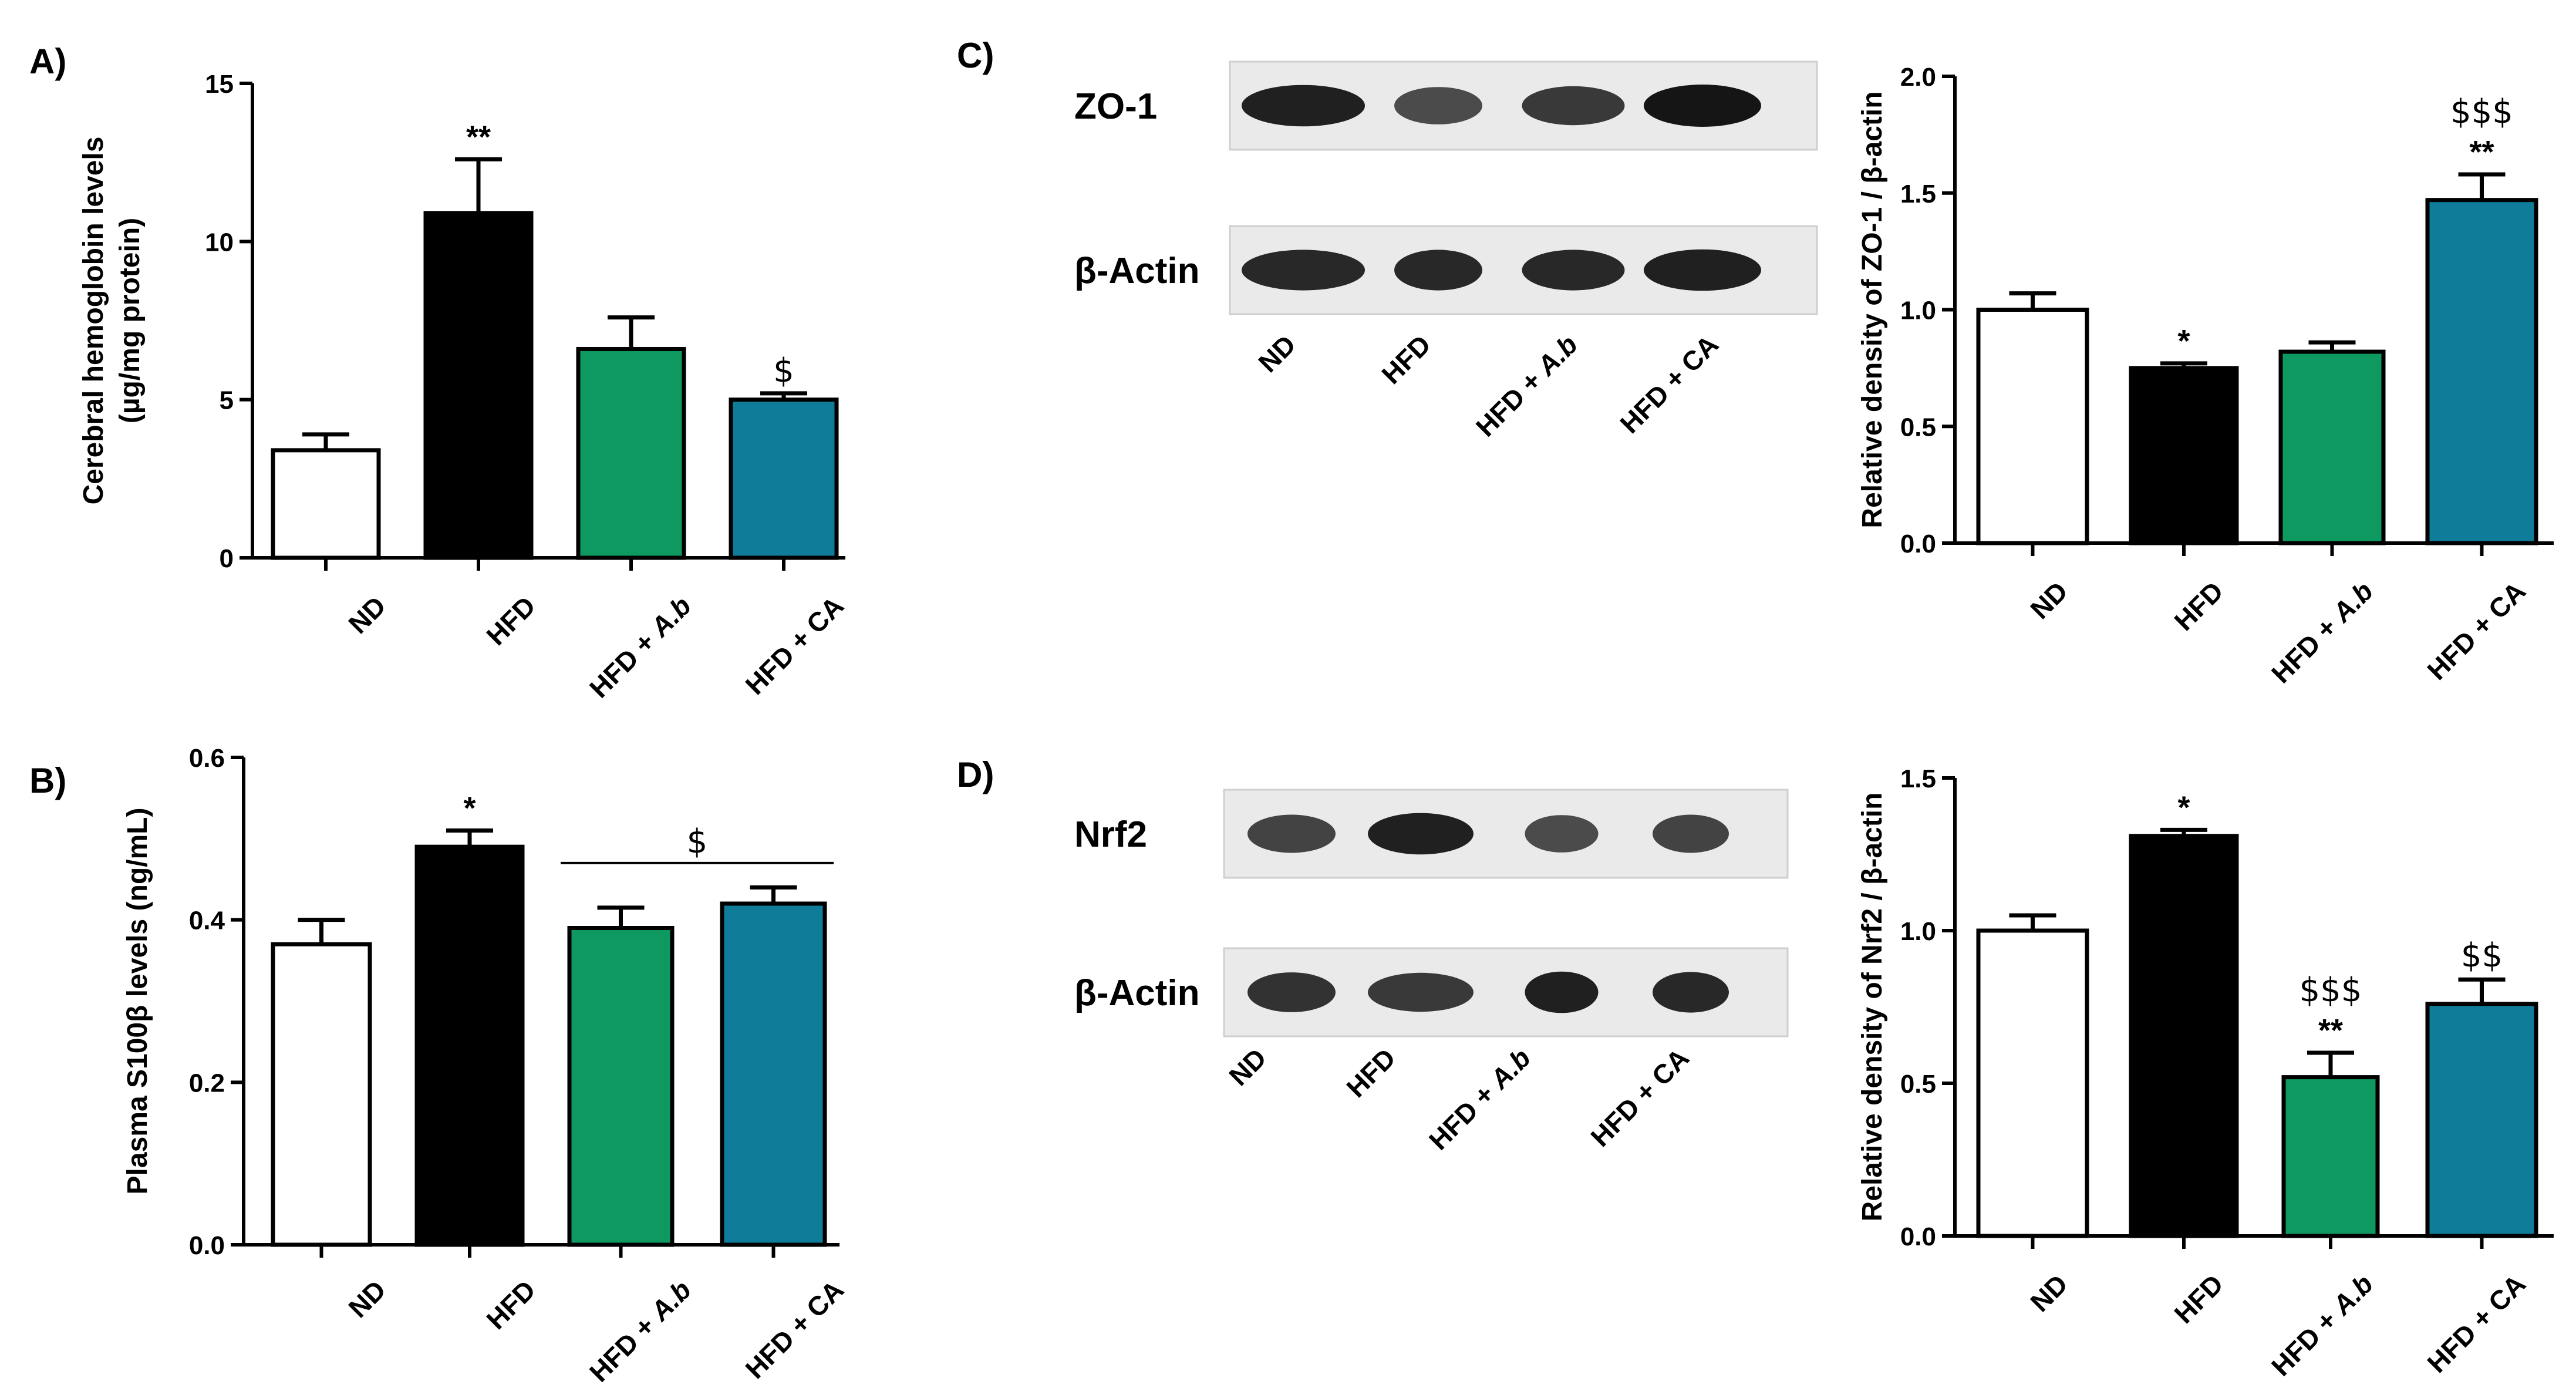 Image resolution: width=2576 pixels, height=1398 pixels. Describe the element at coordinates (207, 1083) in the screenshot. I see `y-tick-label: 0.2` at that location.